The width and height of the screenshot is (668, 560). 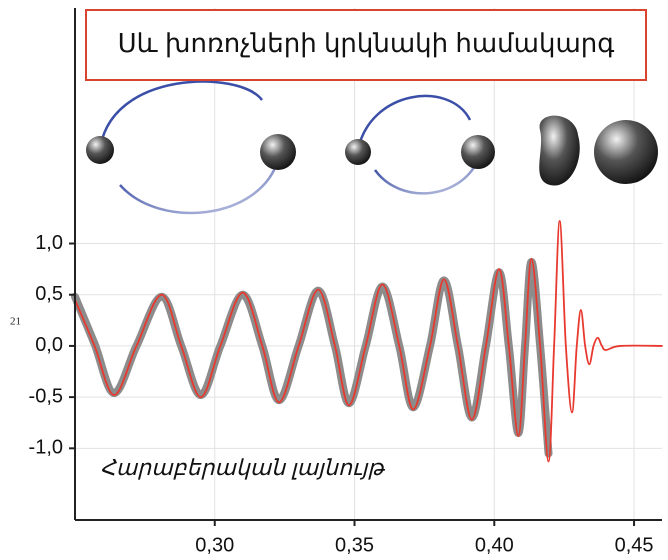 What do you see at coordinates (49, 294) in the screenshot?
I see `y-tick-label: 0,5` at bounding box center [49, 294].